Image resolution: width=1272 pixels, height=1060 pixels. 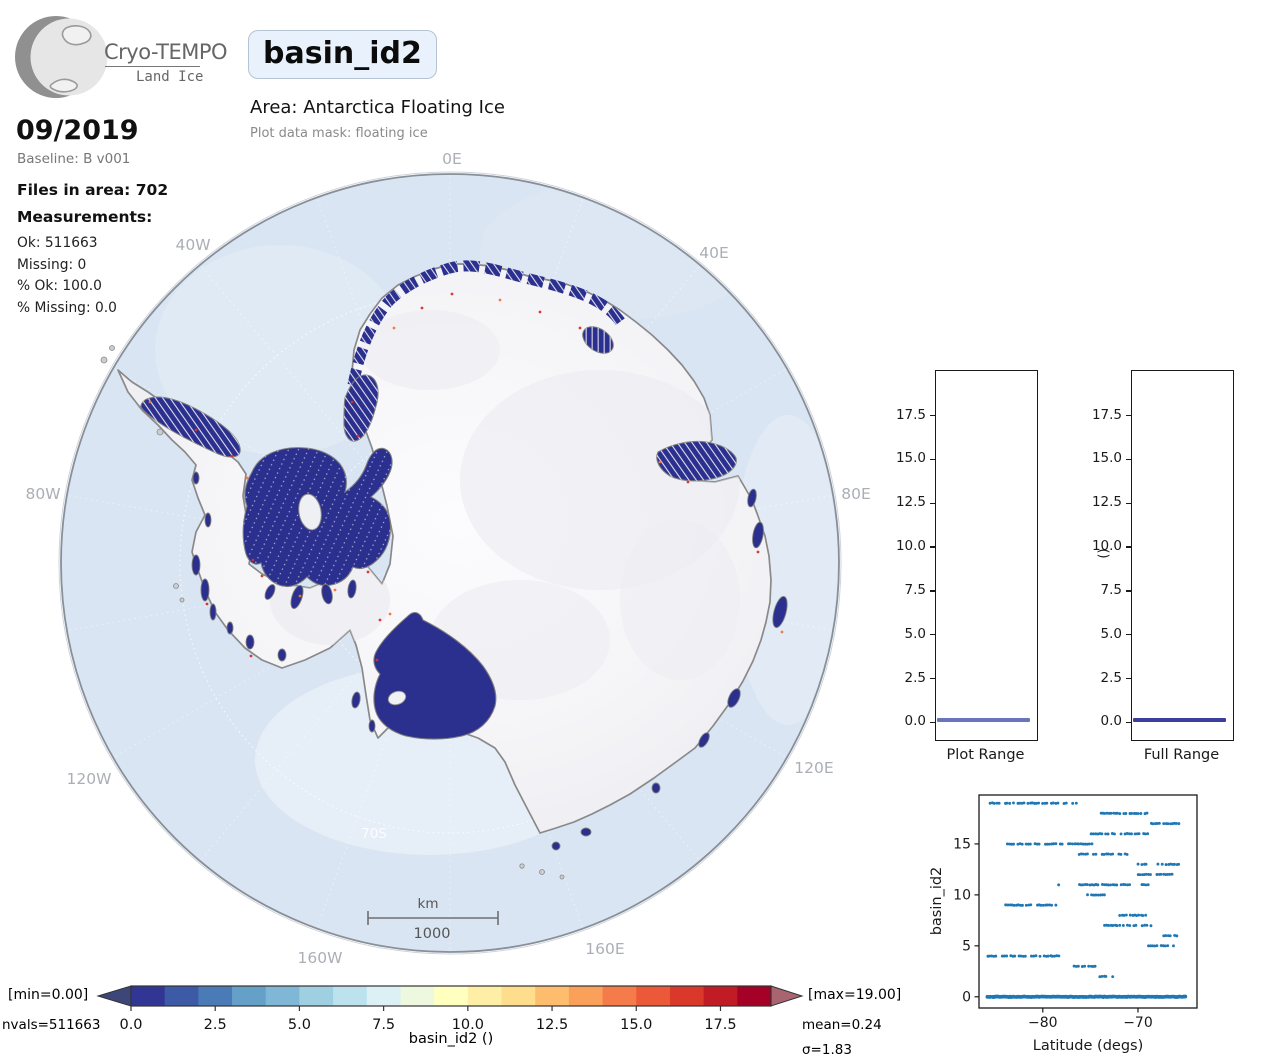 What do you see at coordinates (985, 755) in the screenshot?
I see `plot-range-title: Plot Range` at bounding box center [985, 755].